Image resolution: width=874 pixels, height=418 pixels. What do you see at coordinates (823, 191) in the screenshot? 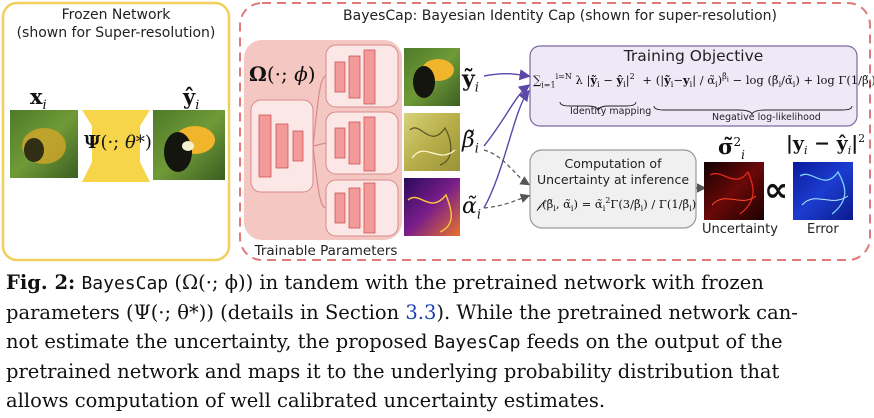
I see `error-map-image` at bounding box center [823, 191].